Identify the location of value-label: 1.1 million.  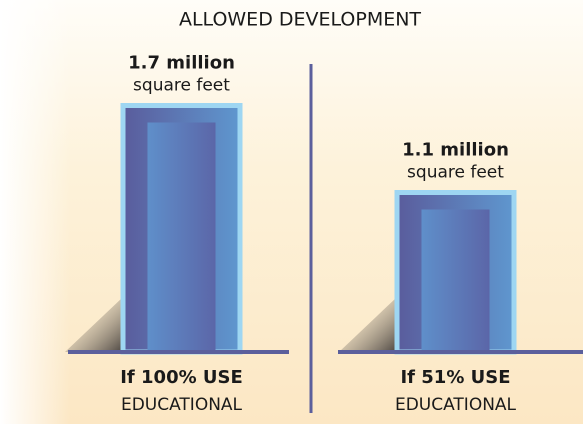
(455, 150).